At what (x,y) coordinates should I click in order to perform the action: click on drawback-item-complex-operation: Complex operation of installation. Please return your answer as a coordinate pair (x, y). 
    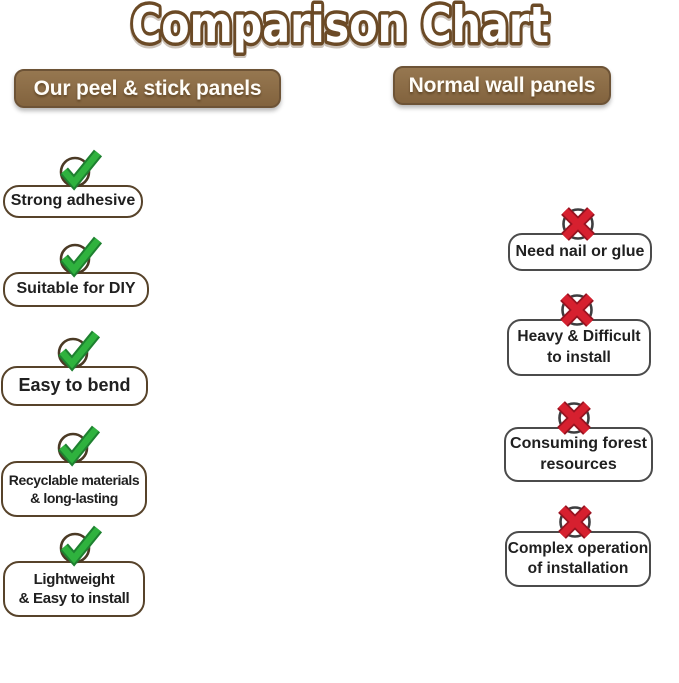
    Looking at the image, I should click on (578, 559).